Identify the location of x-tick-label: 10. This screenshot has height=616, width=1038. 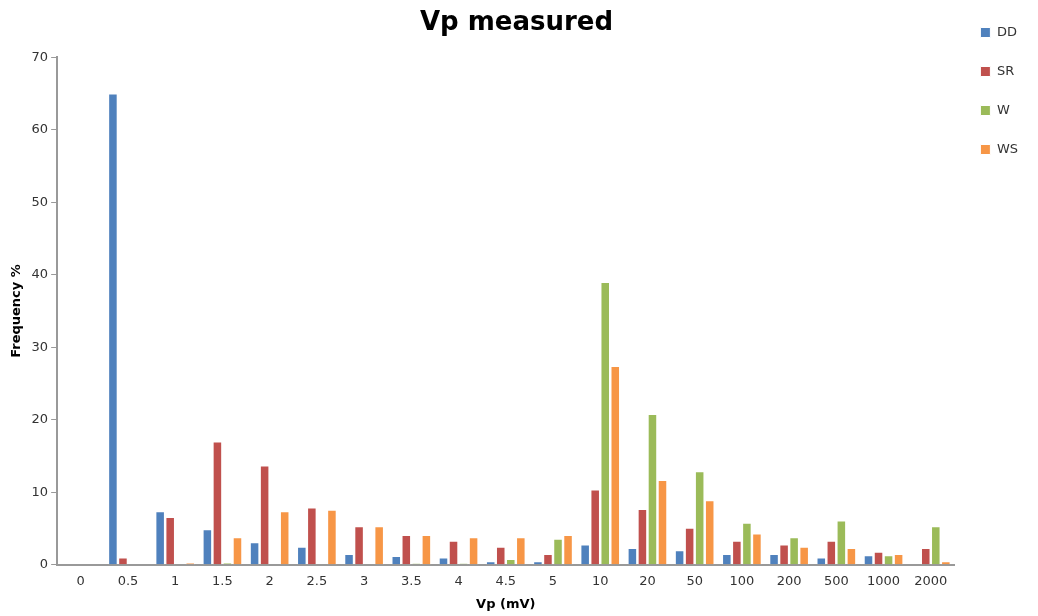
(600, 580).